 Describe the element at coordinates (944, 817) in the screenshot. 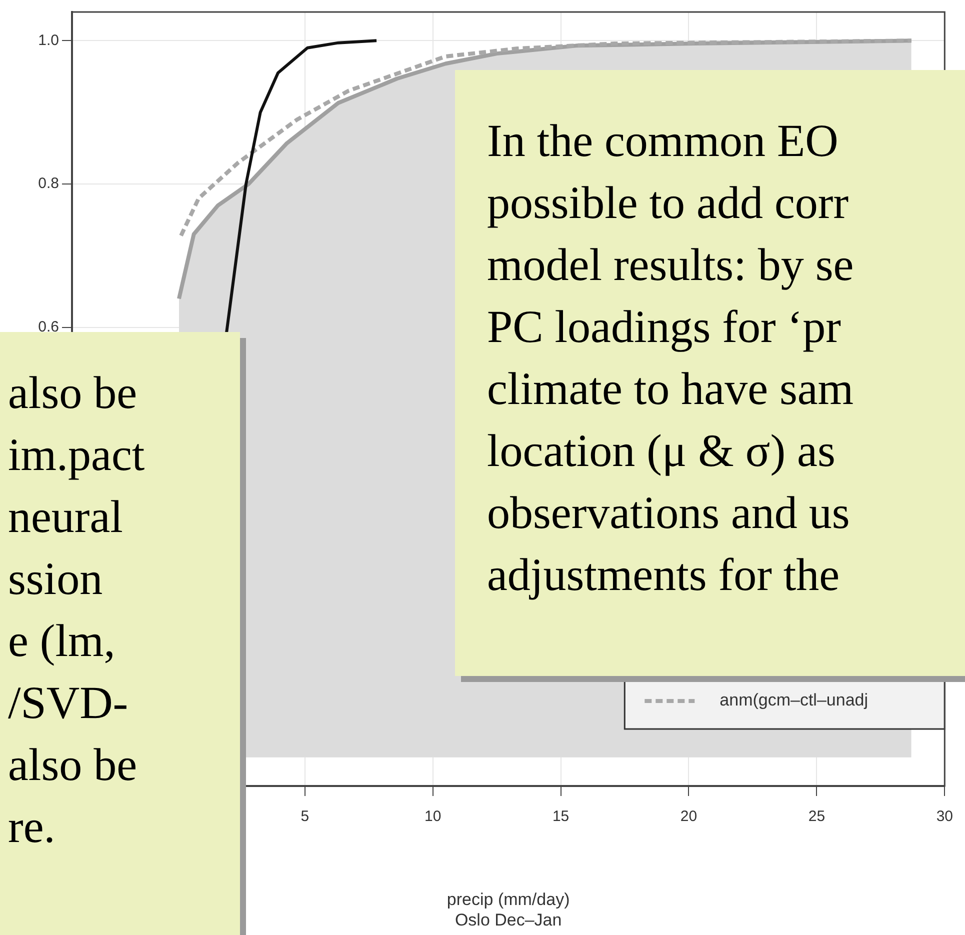

I see `x-tick-label: 30` at that location.